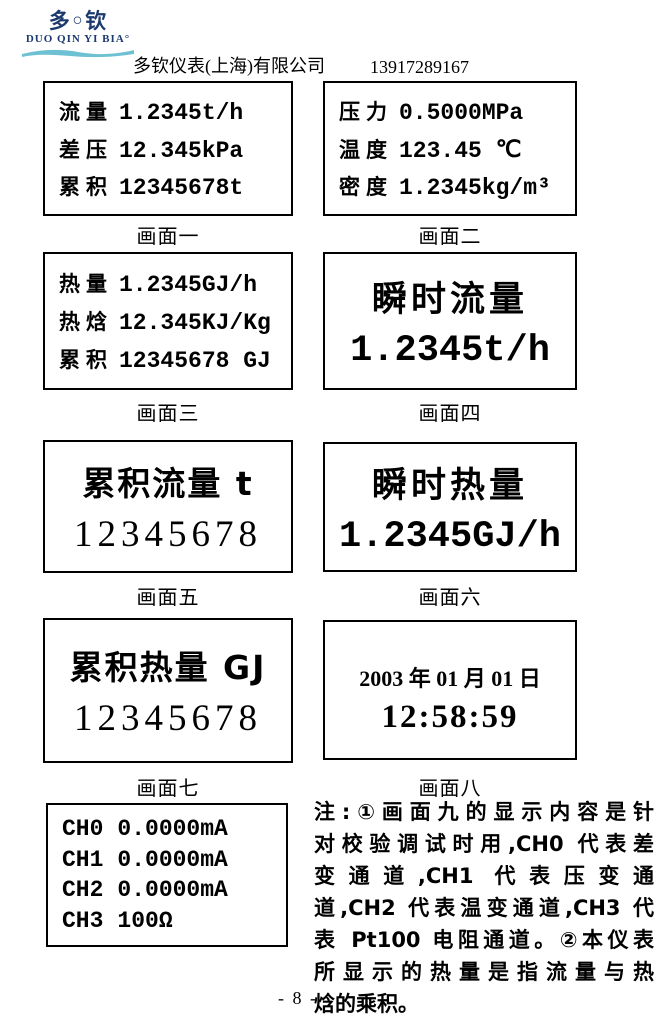 The width and height of the screenshot is (660, 1032). What do you see at coordinates (419, 67) in the screenshot?
I see `phone-number: 13917289167` at bounding box center [419, 67].